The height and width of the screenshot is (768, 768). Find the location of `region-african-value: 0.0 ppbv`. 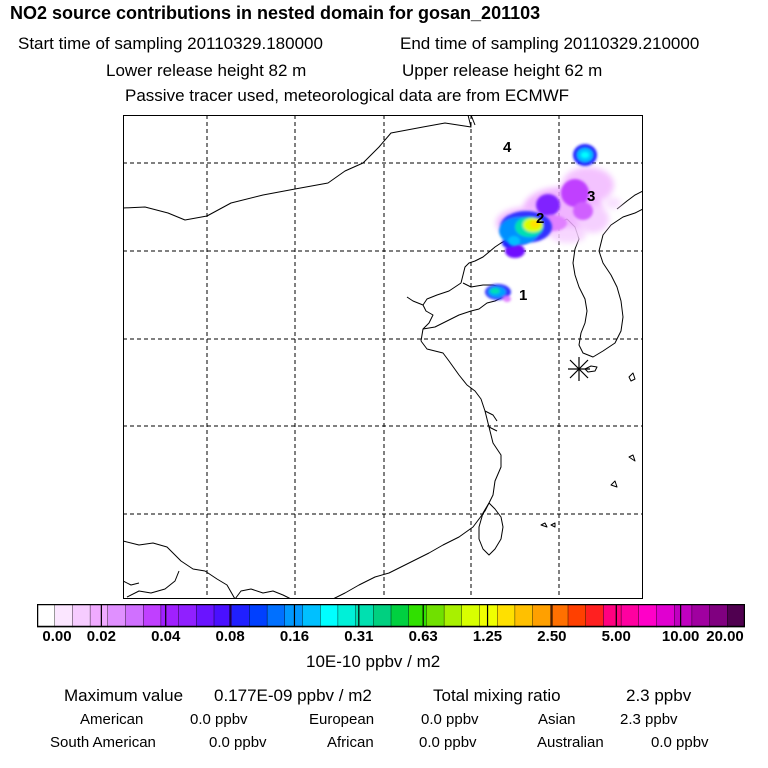

region-african-value: 0.0 ppbv is located at coordinates (448, 742).